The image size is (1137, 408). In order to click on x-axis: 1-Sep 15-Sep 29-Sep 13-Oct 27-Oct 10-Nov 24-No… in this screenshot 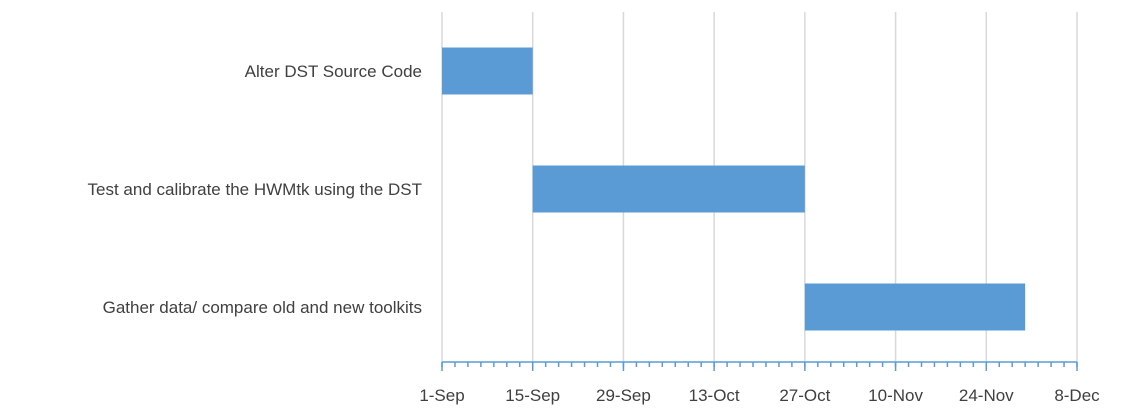, I will do `click(759, 383)`.